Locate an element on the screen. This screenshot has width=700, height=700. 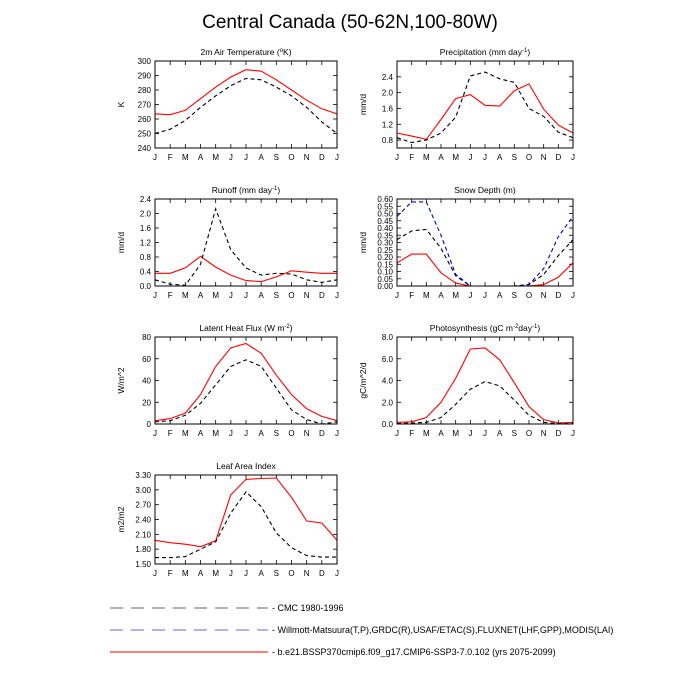
y-tick-label: 1.6 is located at coordinates (388, 108).